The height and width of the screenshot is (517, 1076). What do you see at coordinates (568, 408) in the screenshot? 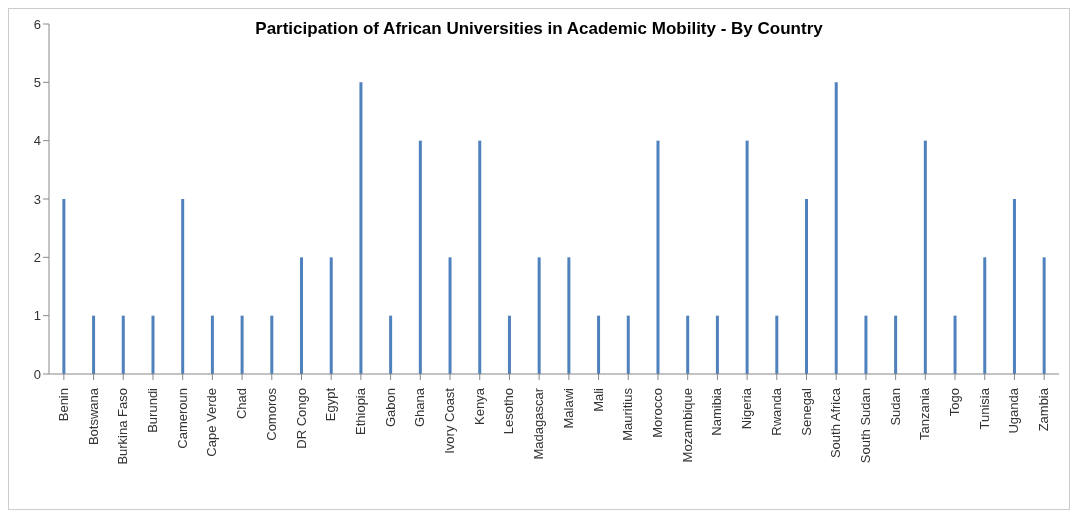
I see `x-tick-label: Malawi` at bounding box center [568, 408].